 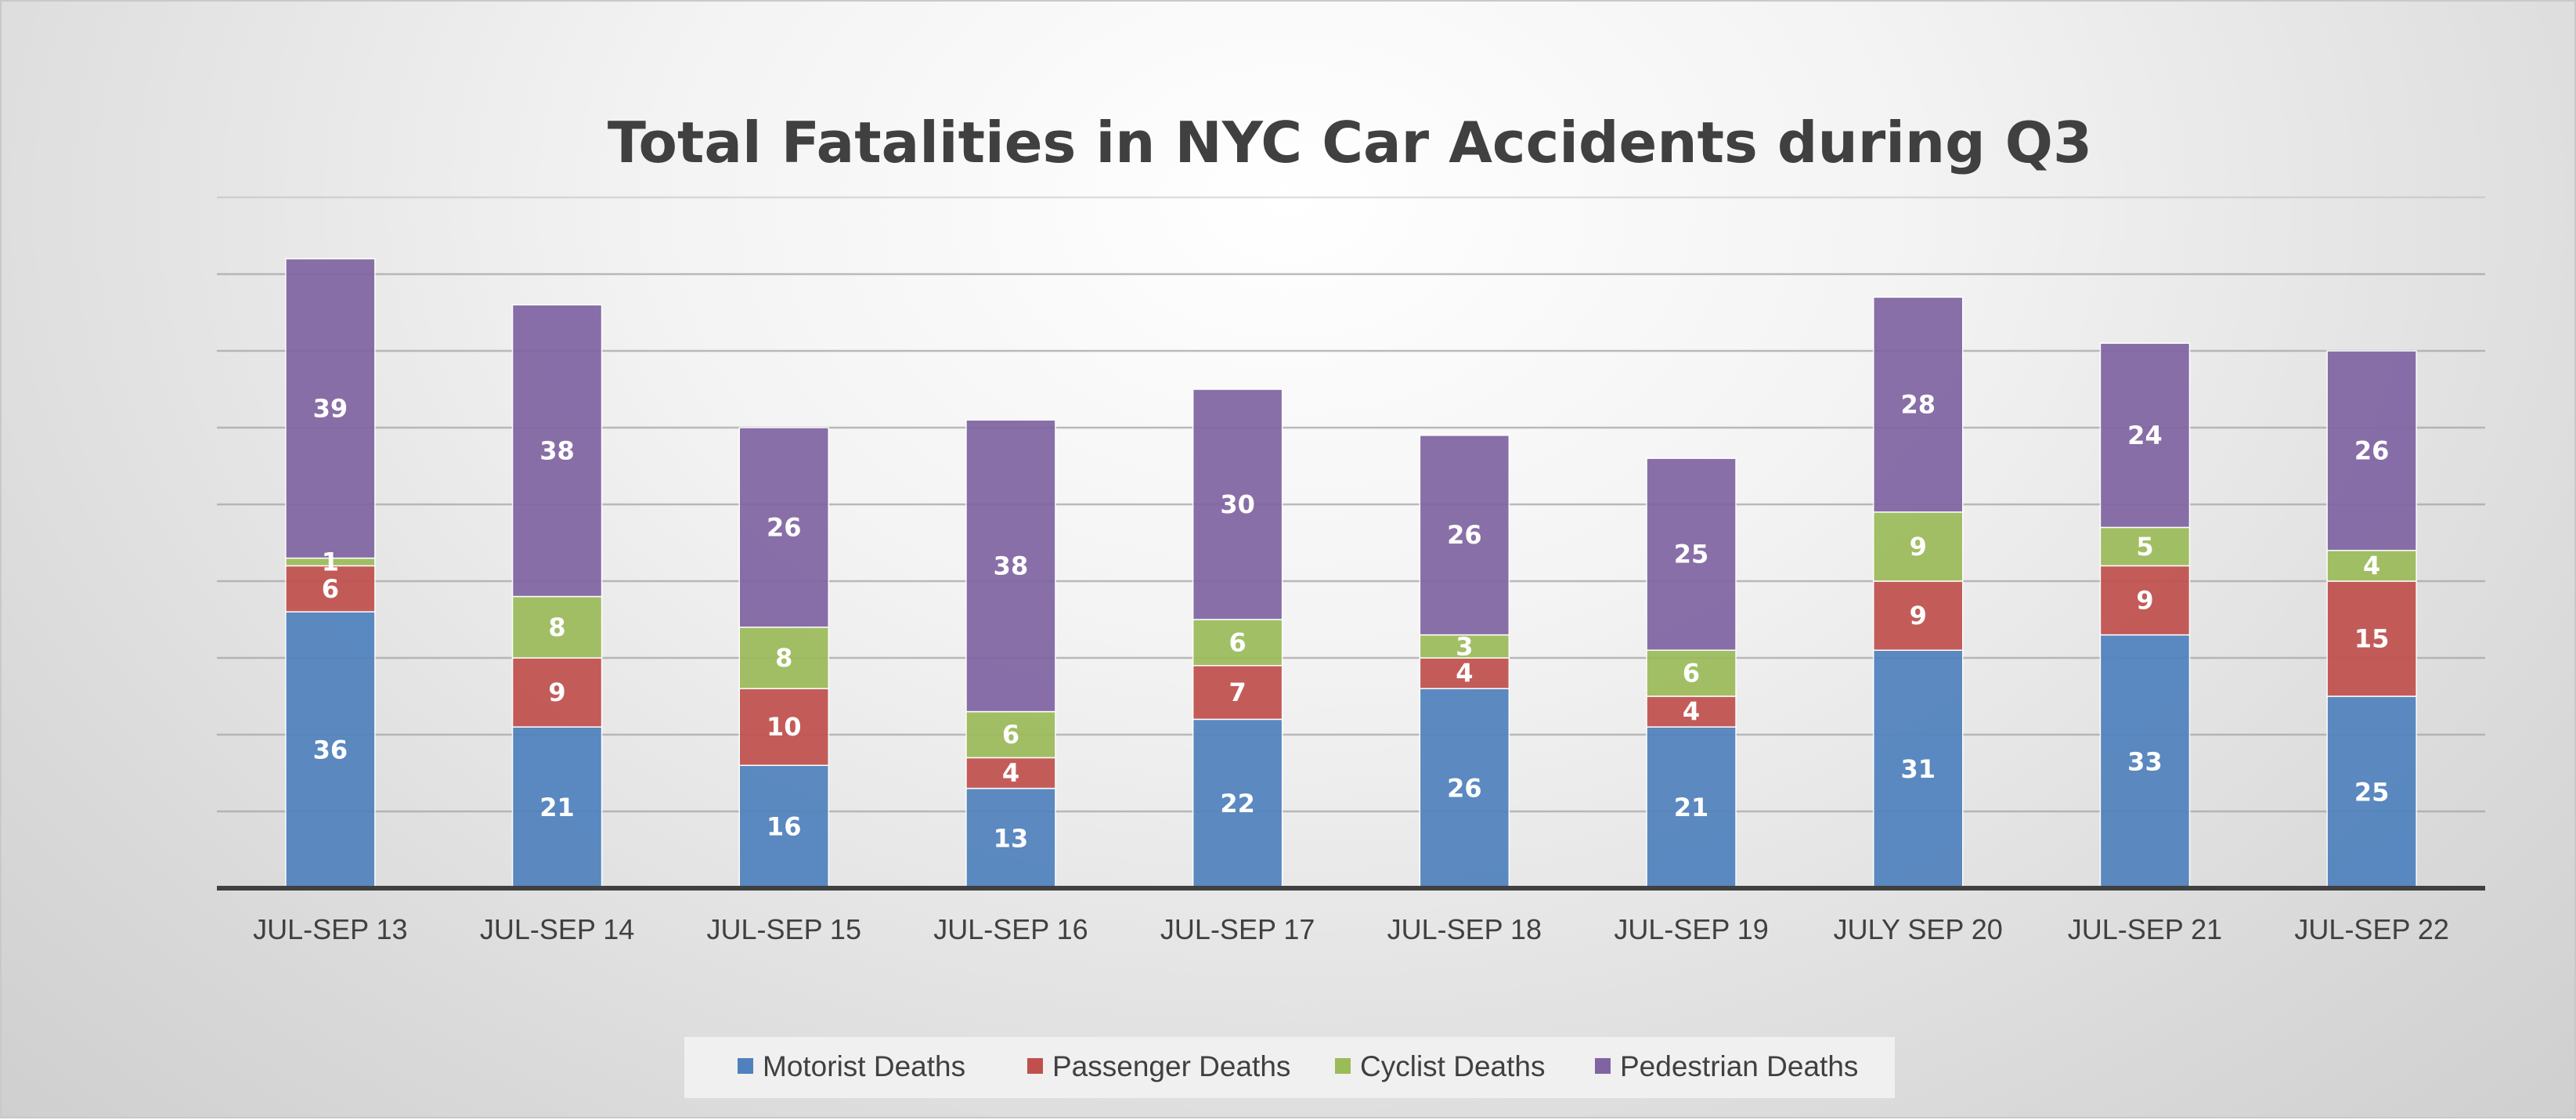 I want to click on x-tick-label: JUL-SEP 15, so click(x=784, y=929).